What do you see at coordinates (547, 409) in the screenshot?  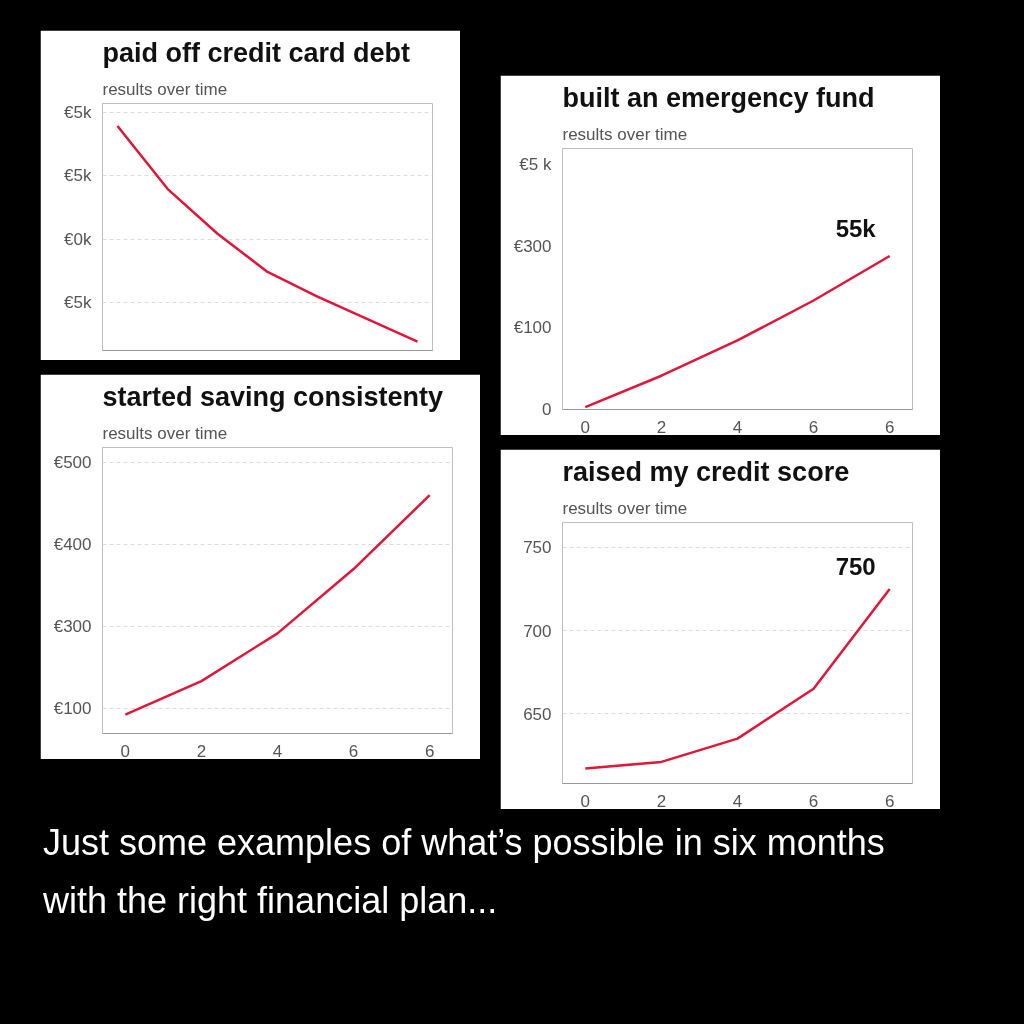 I see `text: 0` at bounding box center [547, 409].